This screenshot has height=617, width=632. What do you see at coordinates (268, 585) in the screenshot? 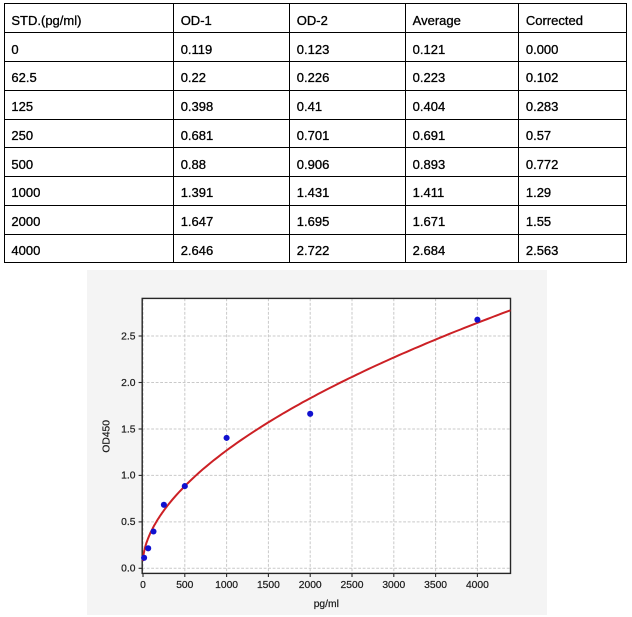
I see `svg-text: 1500` at bounding box center [268, 585].